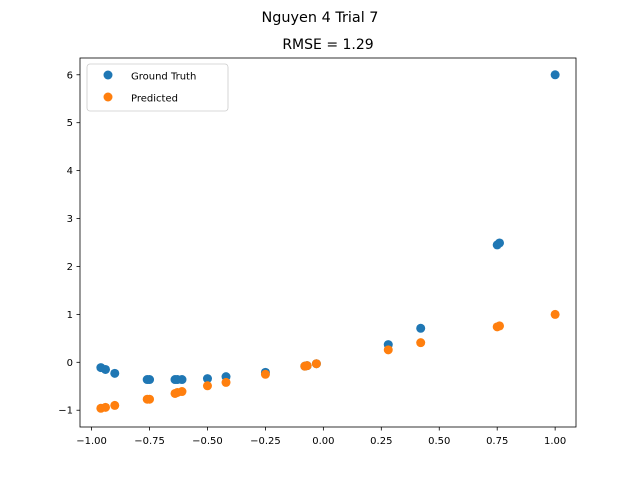 The width and height of the screenshot is (640, 480). I want to click on chart-suptitle: Nguyen 4 Trial 7, so click(320, 18).